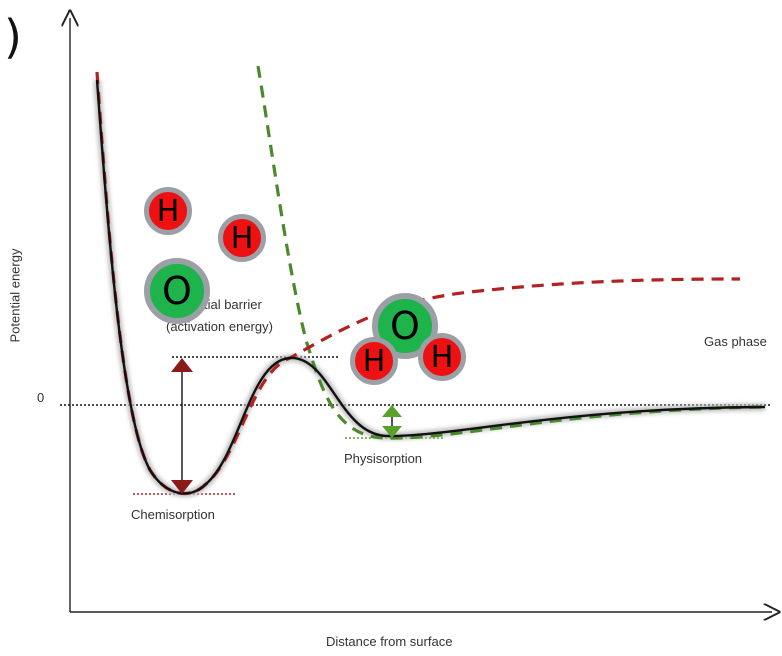 Image resolution: width=782 pixels, height=656 pixels. What do you see at coordinates (41, 397) in the screenshot?
I see `zero-label: 0` at bounding box center [41, 397].